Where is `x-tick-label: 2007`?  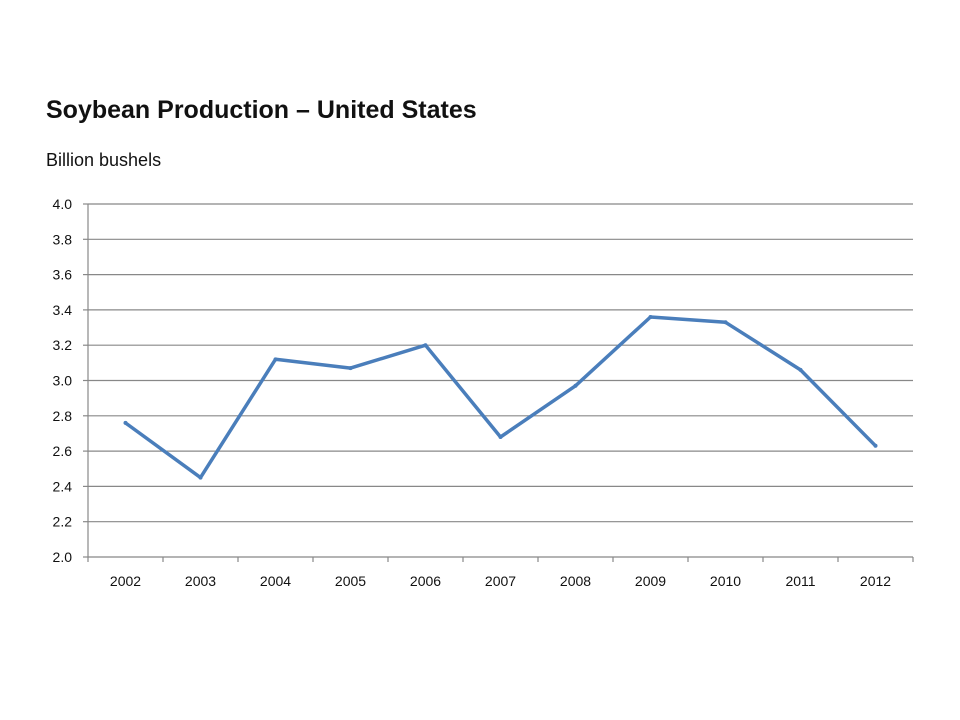
x-tick-label: 2007 is located at coordinates (500, 581).